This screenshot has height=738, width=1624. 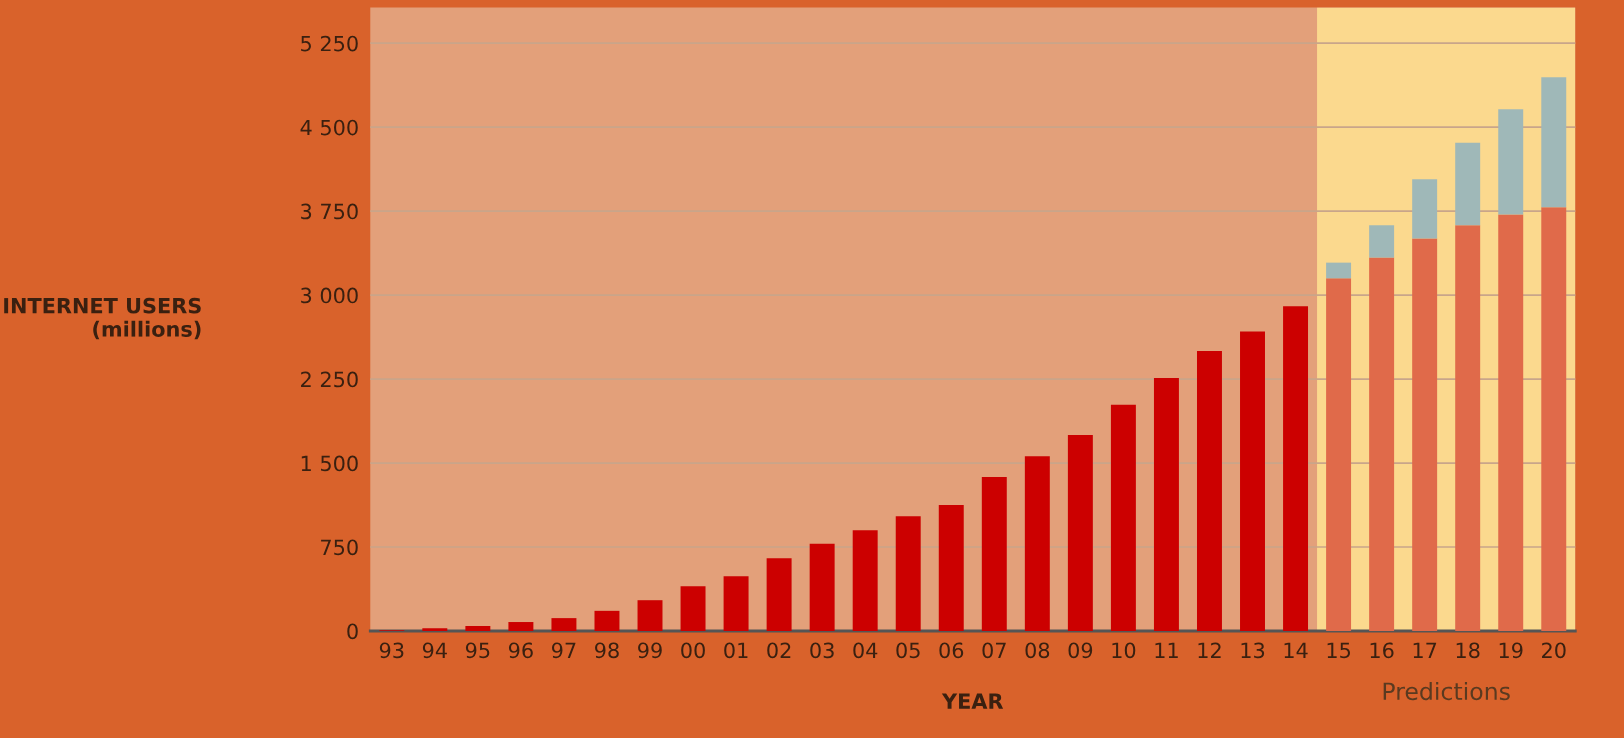 What do you see at coordinates (1166, 650) in the screenshot?
I see `x-tick-label: 11` at bounding box center [1166, 650].